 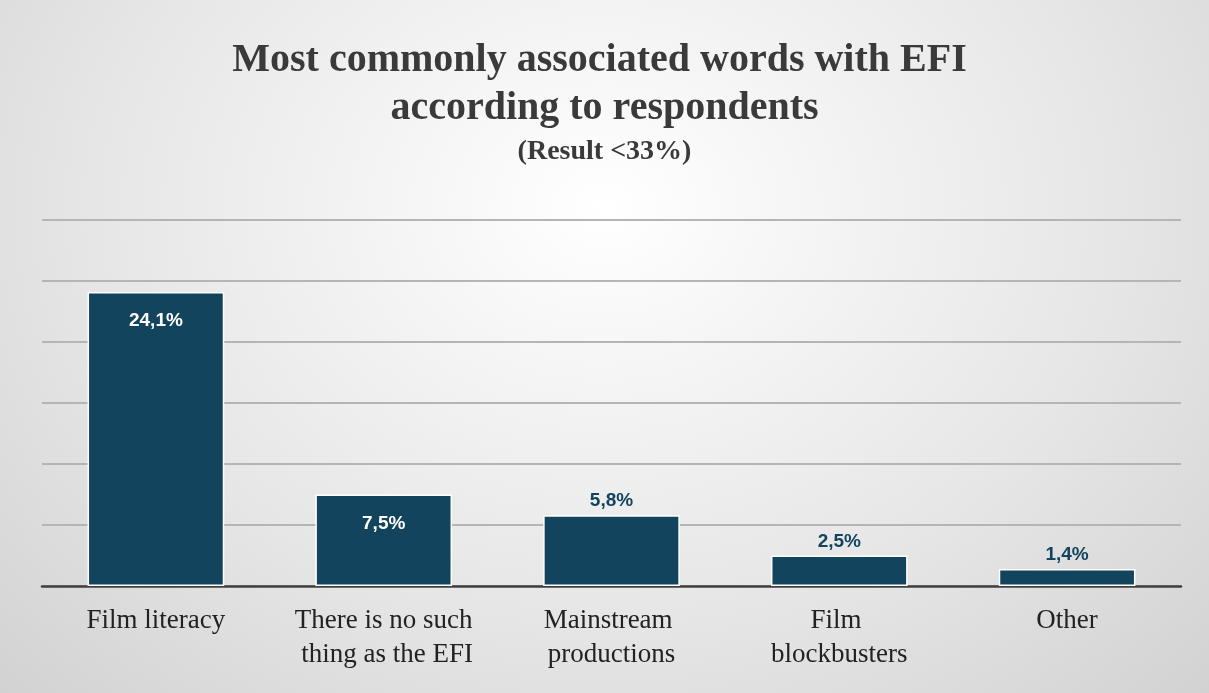 I want to click on x-tick-label: Other, so click(x=1067, y=619).